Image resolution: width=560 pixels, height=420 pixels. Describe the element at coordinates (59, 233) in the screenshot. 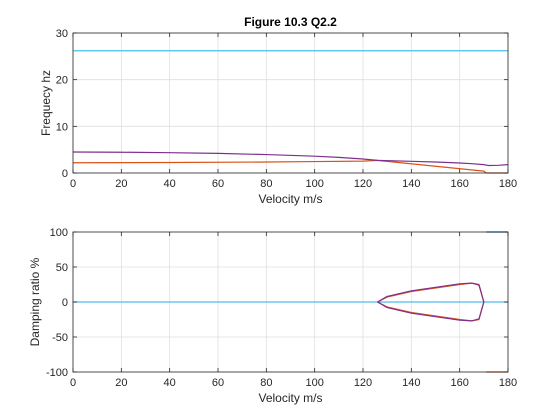

I see `y-tick-label: 100` at that location.